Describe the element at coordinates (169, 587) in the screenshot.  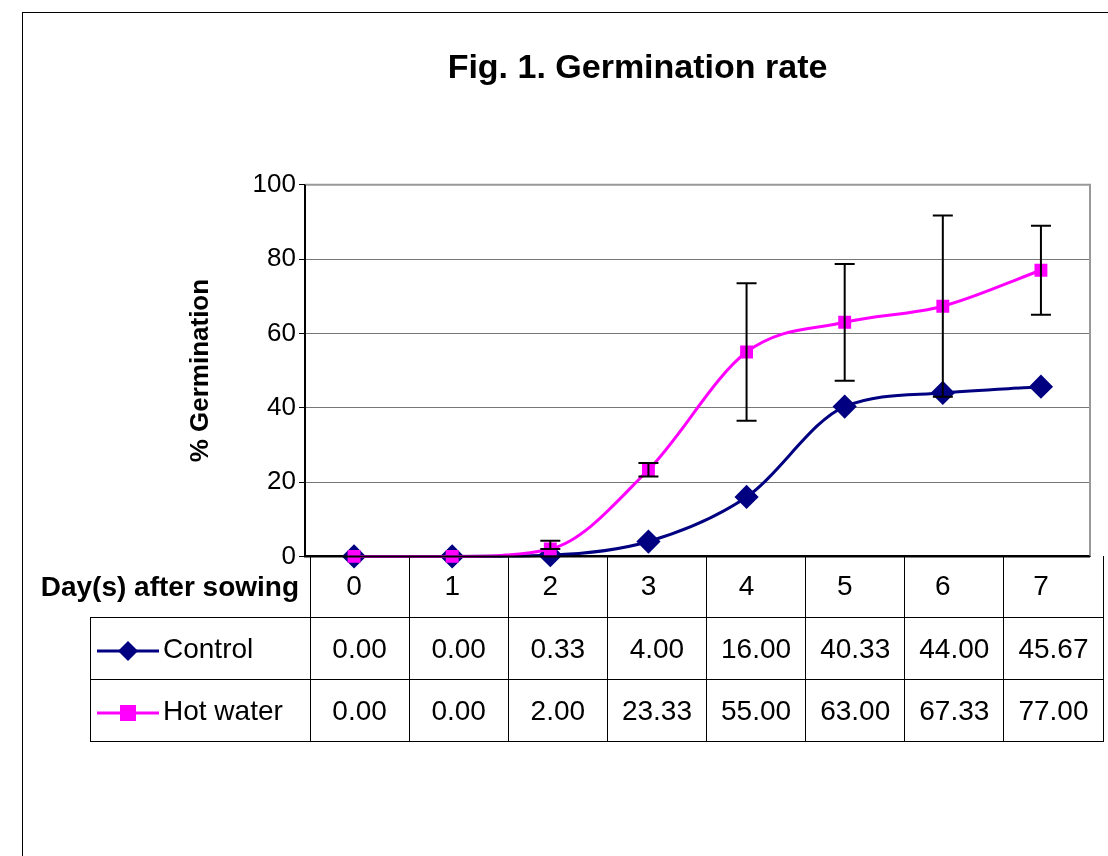
I see `x-axis-title: Day(s) after sowing` at that location.